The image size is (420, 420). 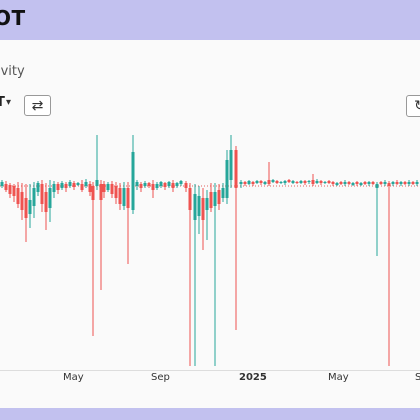 I want to click on x-tick-label: Sep, so click(x=160, y=377).